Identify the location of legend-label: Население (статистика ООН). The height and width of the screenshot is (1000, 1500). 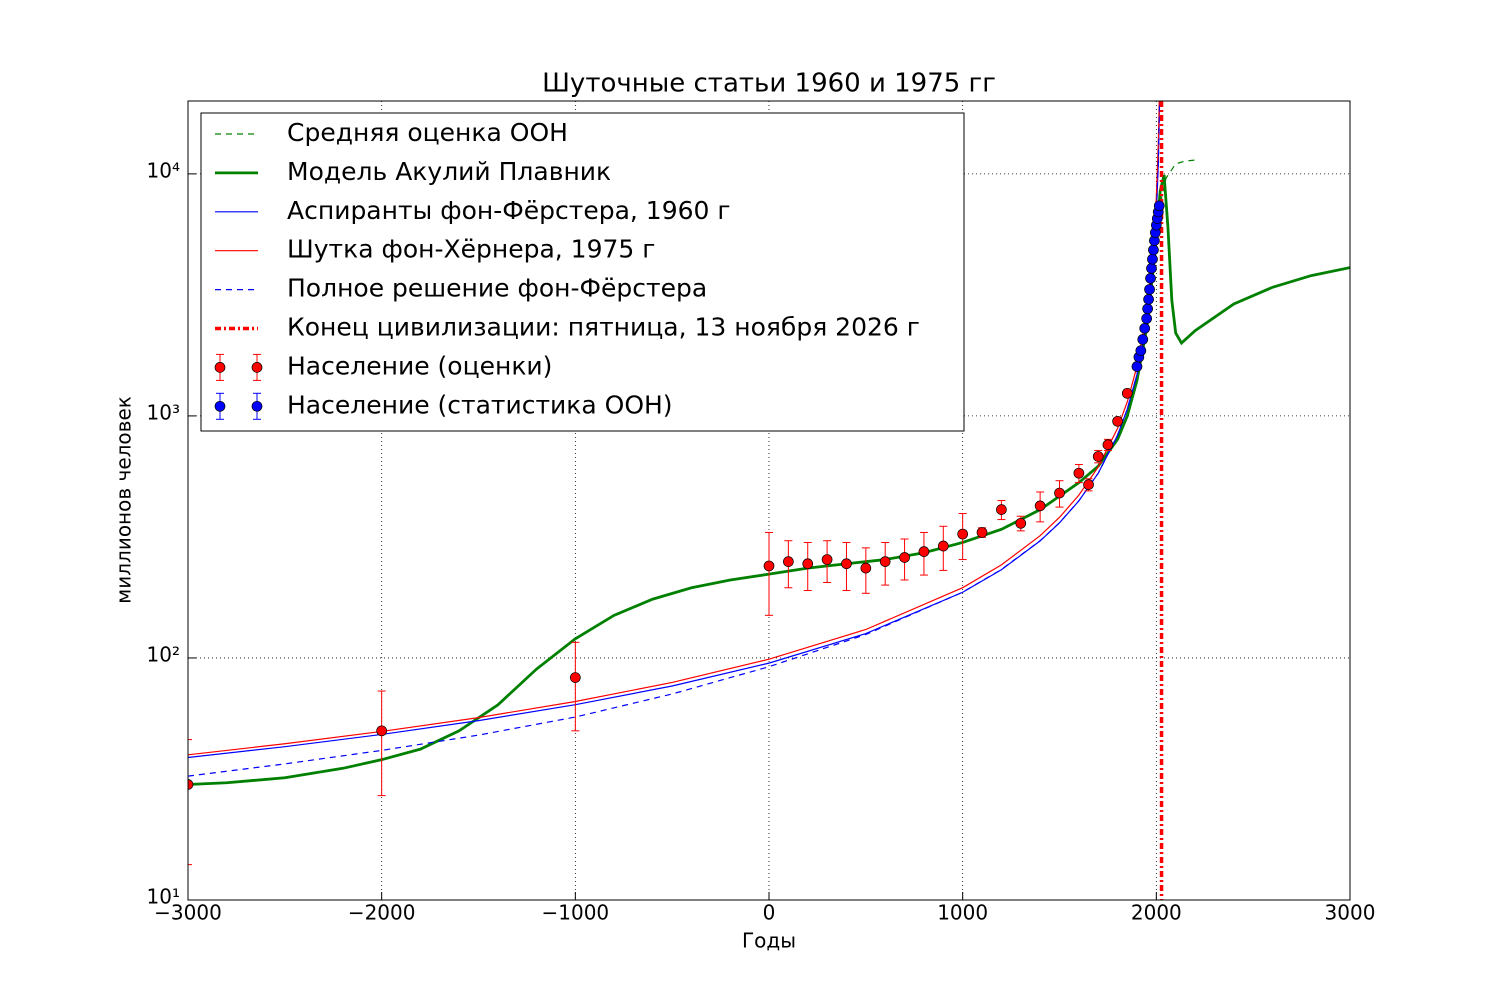
(480, 404).